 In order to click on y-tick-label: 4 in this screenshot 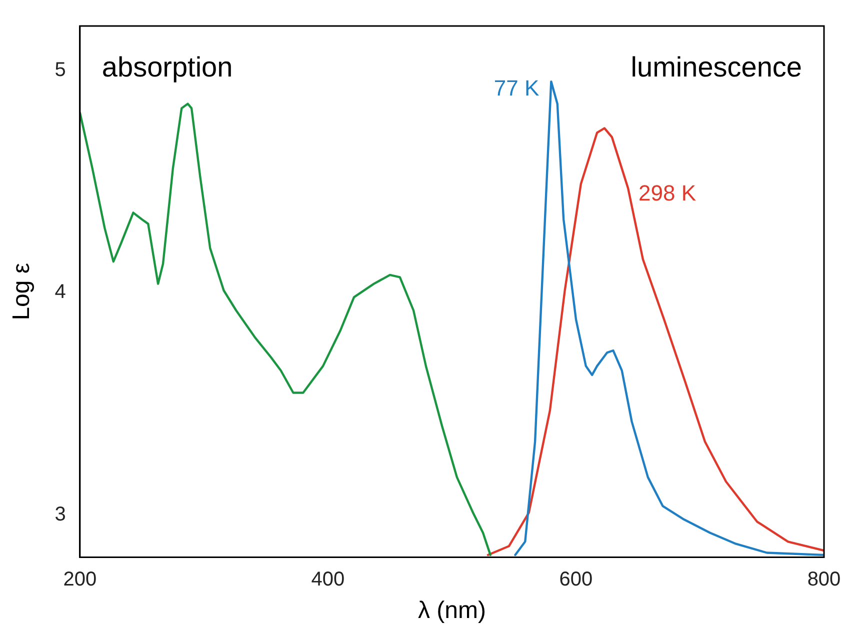, I will do `click(60, 292)`.